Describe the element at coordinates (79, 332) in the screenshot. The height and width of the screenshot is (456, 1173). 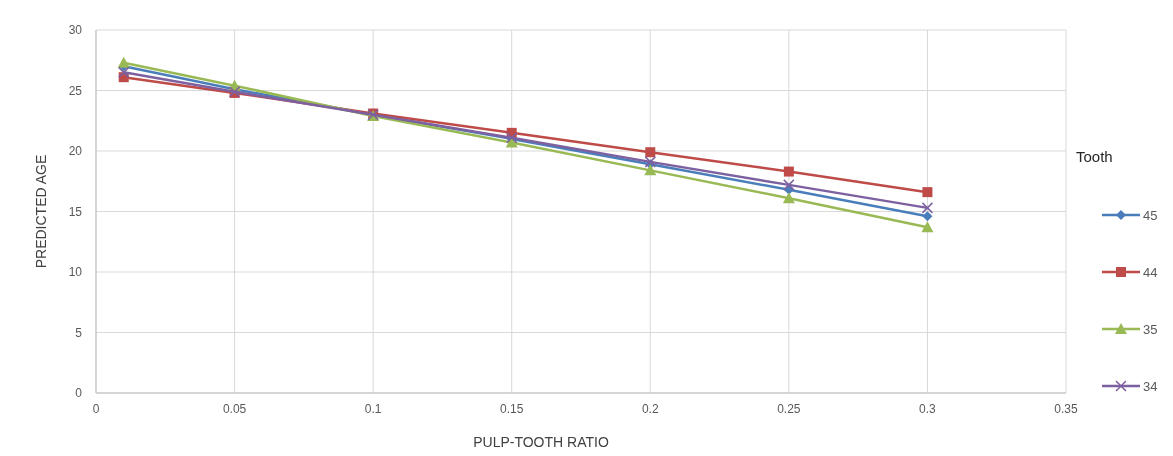
I see `y-tick-label: 5` at that location.